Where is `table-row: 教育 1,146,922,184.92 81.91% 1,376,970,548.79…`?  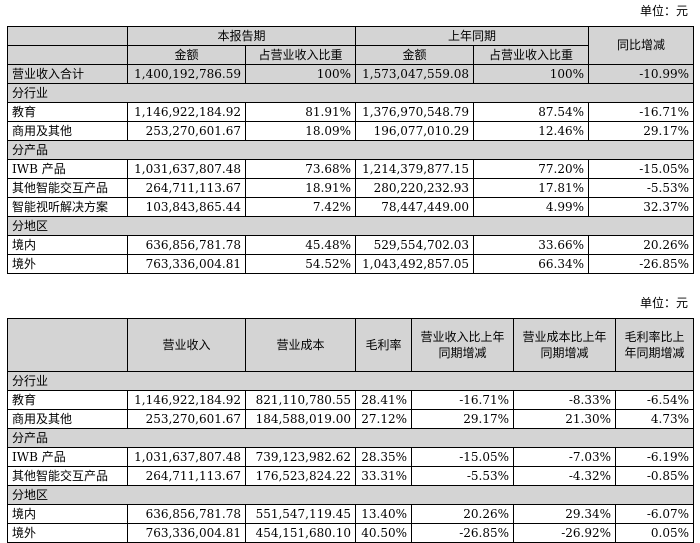 table-row: 教育 1,146,922,184.92 81.91% 1,376,970,548.79… is located at coordinates (351, 112).